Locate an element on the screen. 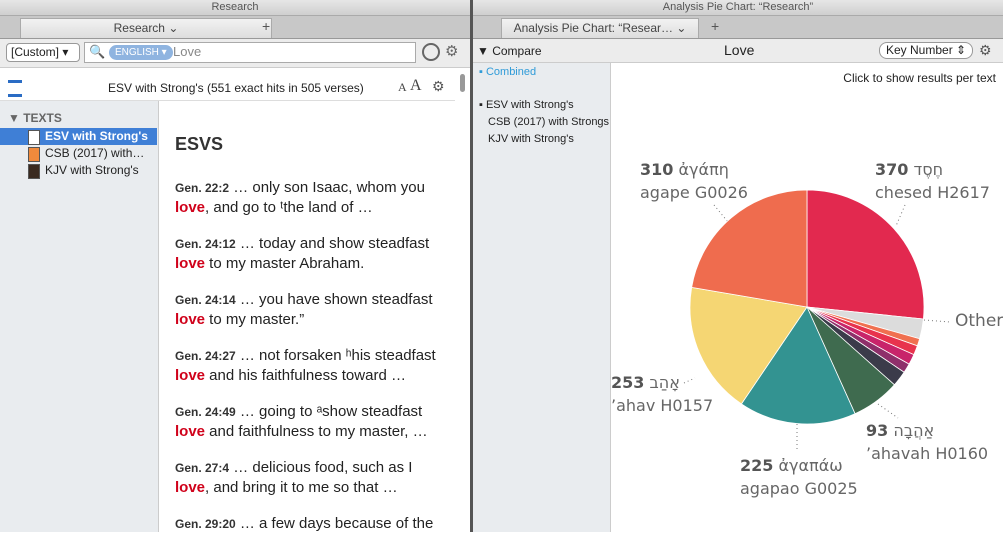  compare-item-label: CSB (2017) with Strongs is located at coordinates (549, 122).